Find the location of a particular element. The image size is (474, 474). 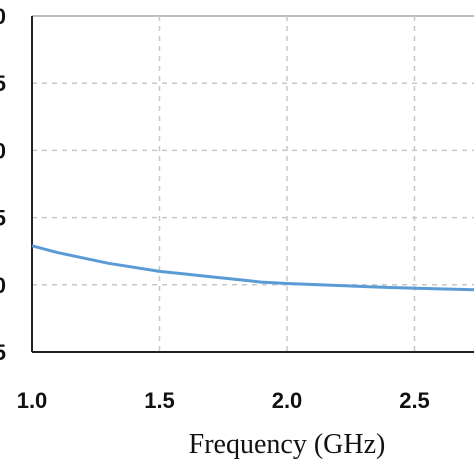

y-tick-label: 2.0 is located at coordinates (3, 150).